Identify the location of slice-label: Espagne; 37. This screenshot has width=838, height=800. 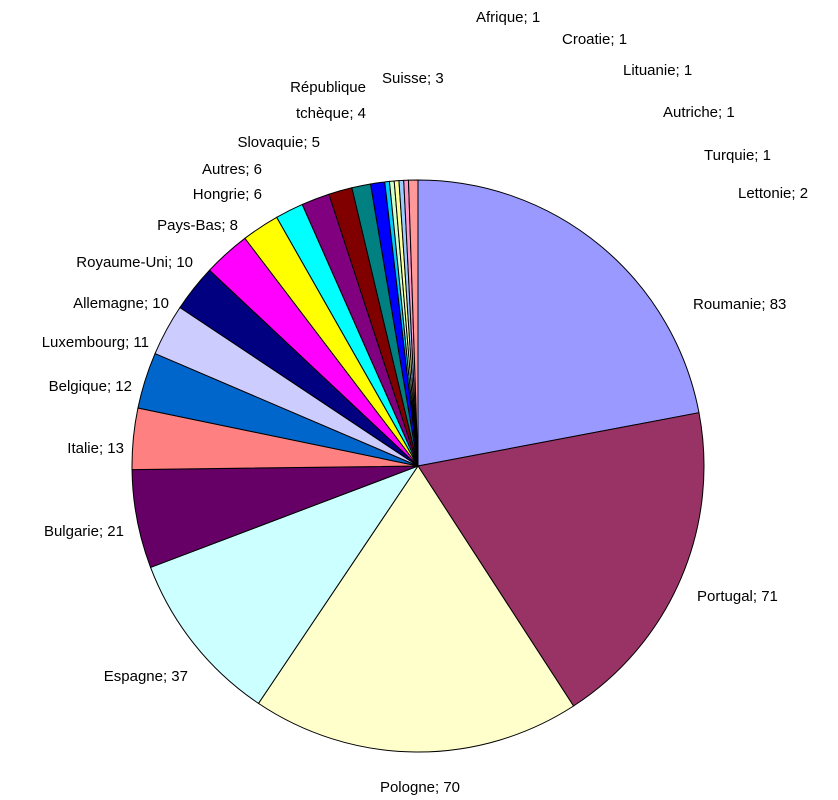
(146, 676).